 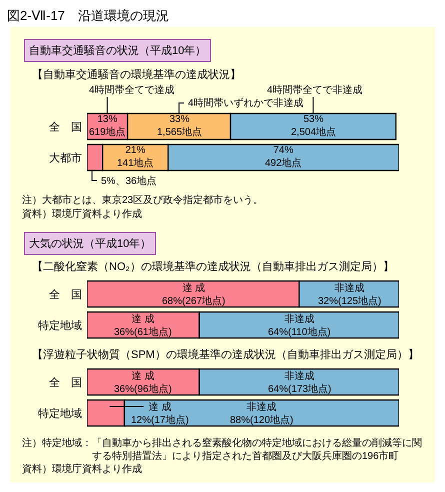 I want to click on legend-label: 4時間帯いずれかで非達成, so click(x=246, y=103).